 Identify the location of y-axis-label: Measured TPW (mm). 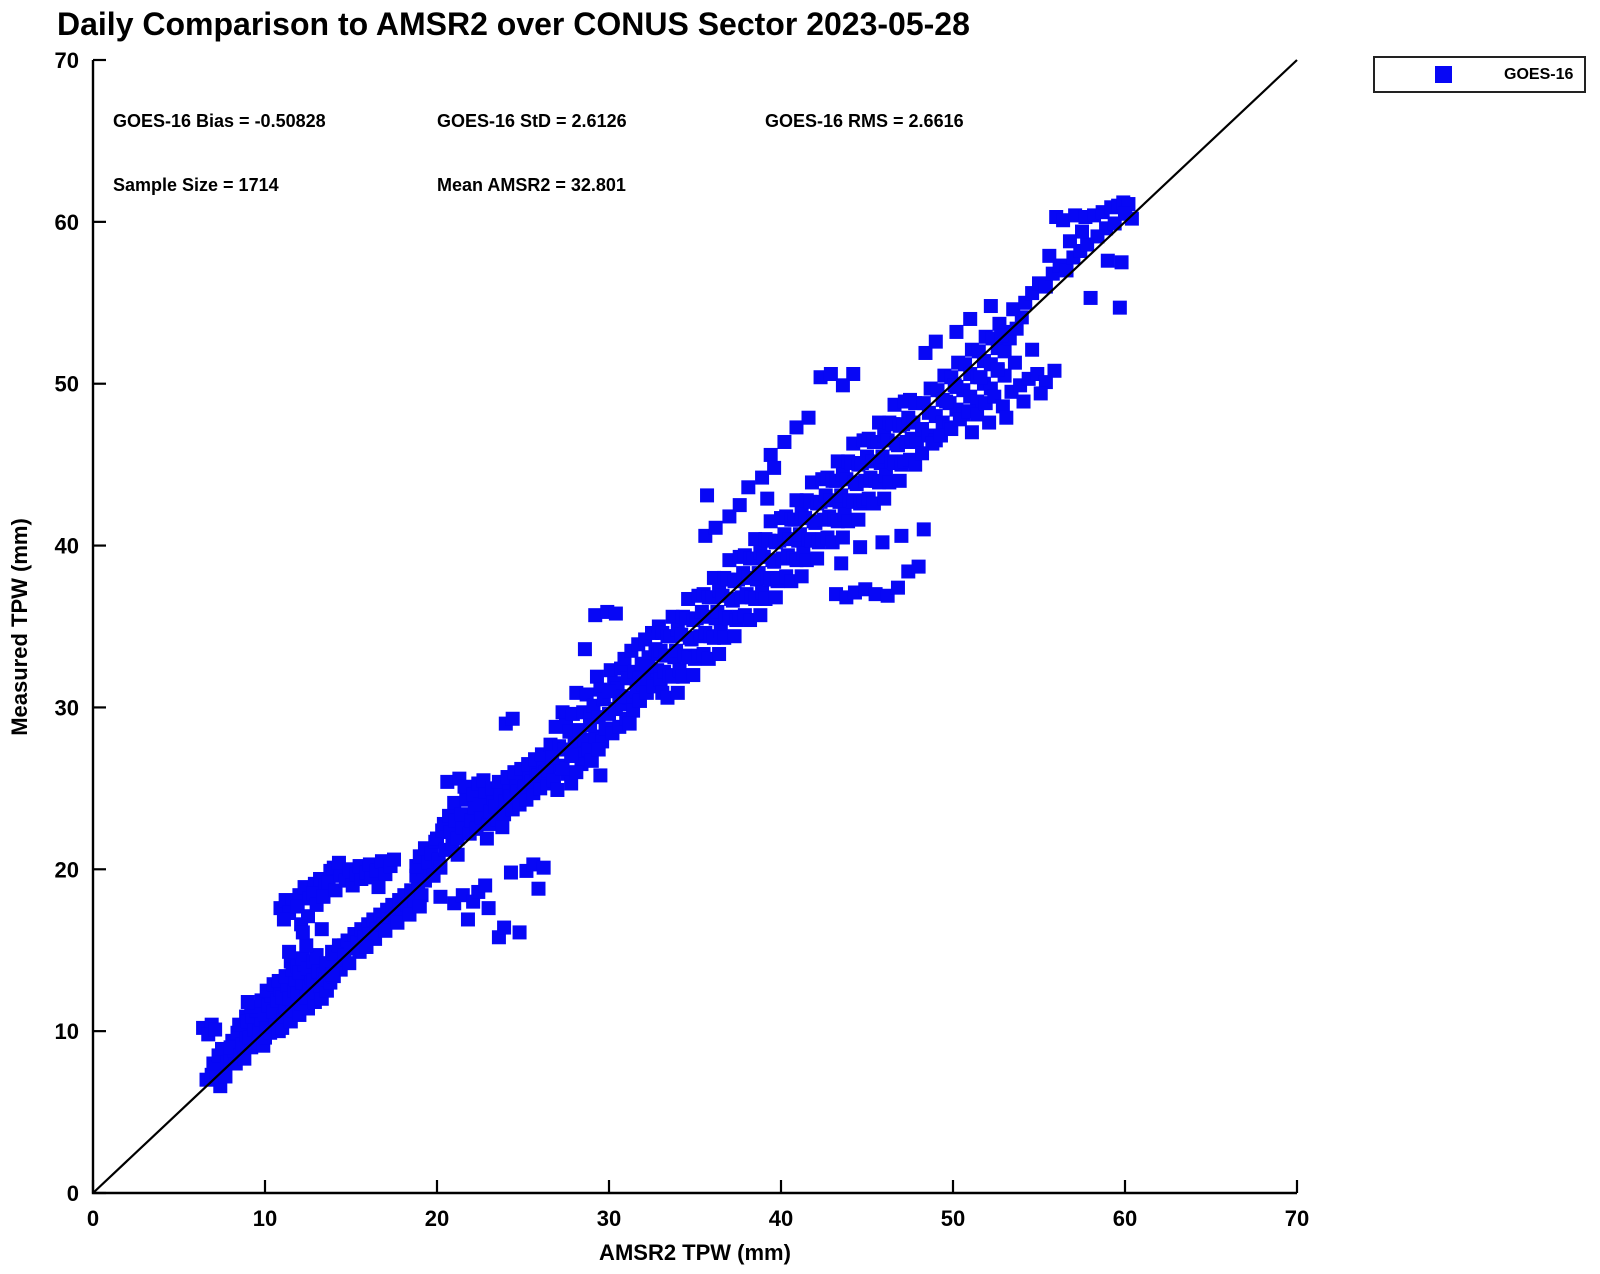
(19, 627).